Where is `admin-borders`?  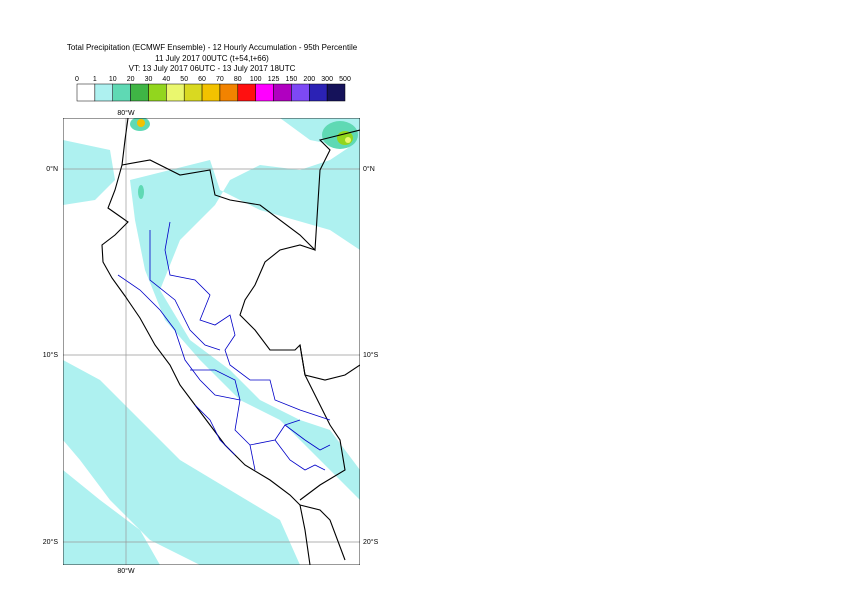
admin-borders is located at coordinates (224, 346).